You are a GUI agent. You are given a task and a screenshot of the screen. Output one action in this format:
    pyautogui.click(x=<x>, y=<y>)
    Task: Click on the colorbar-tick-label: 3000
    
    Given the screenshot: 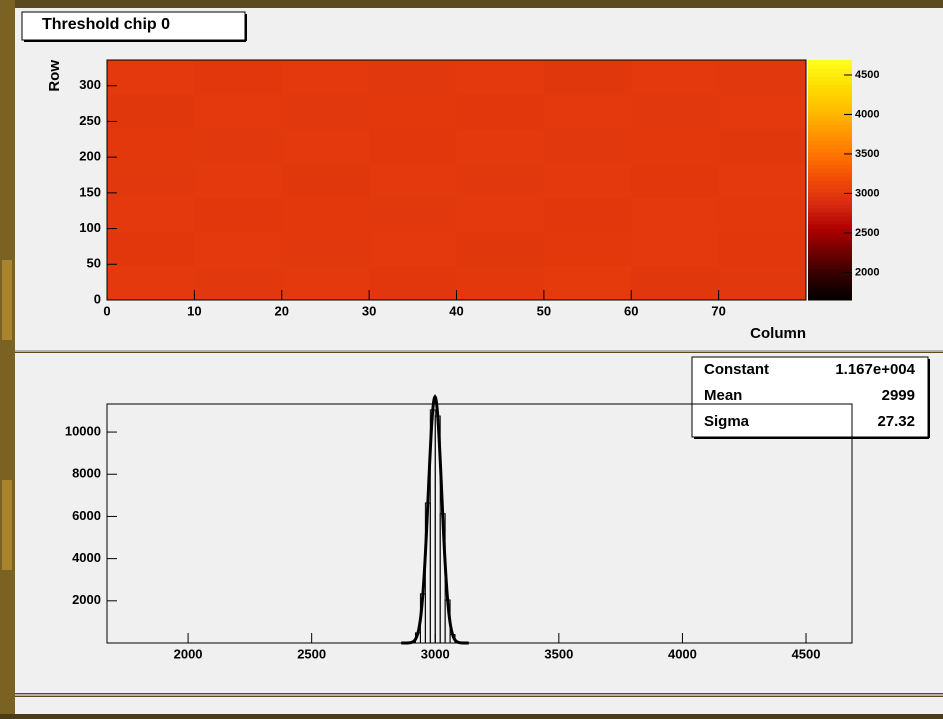 What is the action you would take?
    pyautogui.click(x=867, y=193)
    